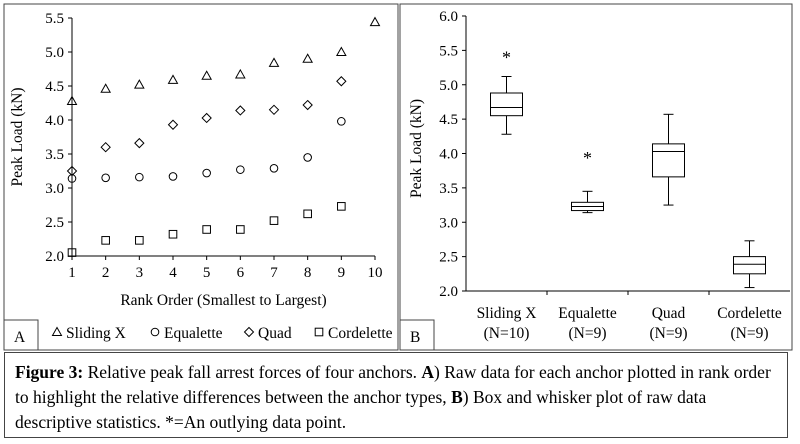 This screenshot has width=800, height=444. I want to click on panel-a-y-tick-label: 2.0, so click(54, 257).